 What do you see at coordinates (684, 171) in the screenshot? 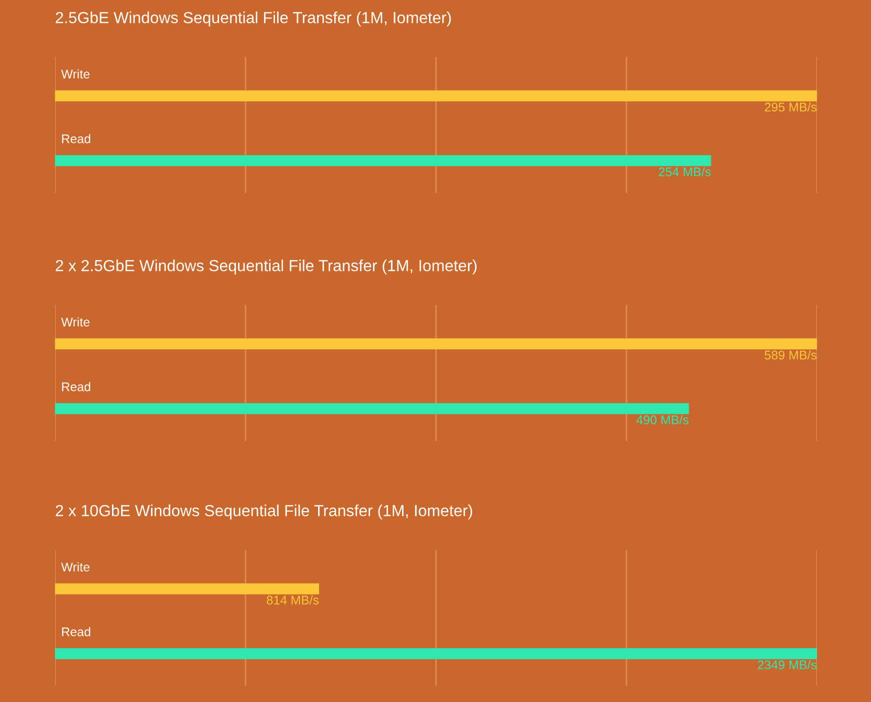
I see `data-label: 254 MB/s` at bounding box center [684, 171].